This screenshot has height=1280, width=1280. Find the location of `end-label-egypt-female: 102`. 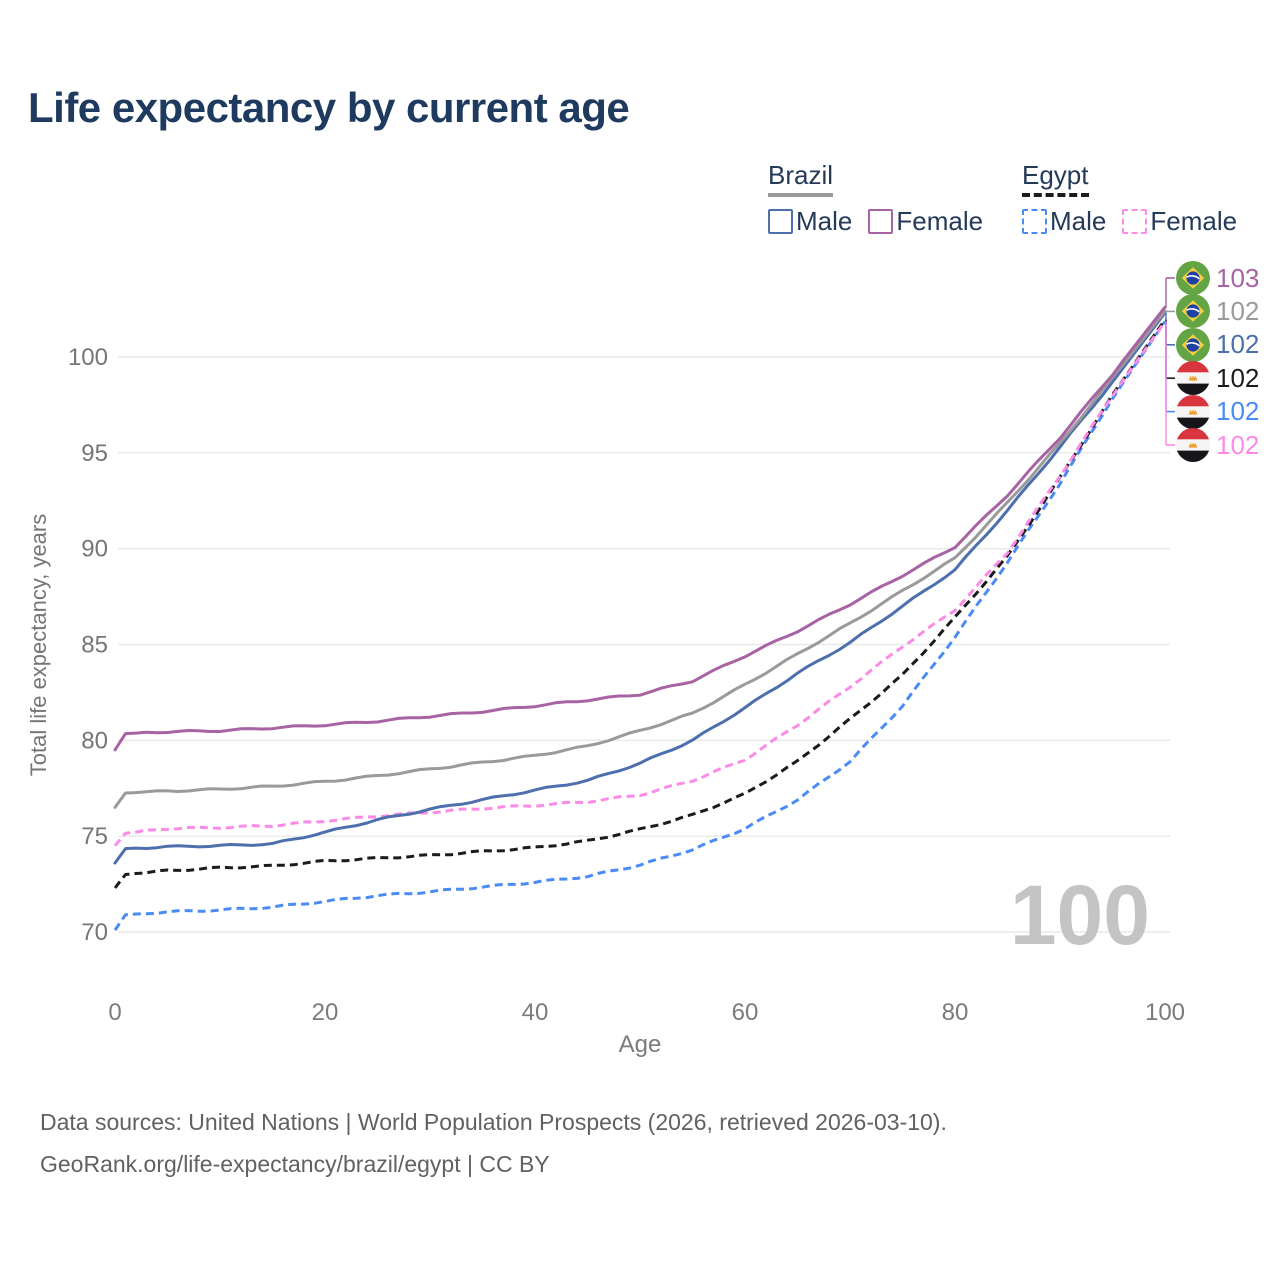

end-label-egypt-female: 102 is located at coordinates (1217, 445).